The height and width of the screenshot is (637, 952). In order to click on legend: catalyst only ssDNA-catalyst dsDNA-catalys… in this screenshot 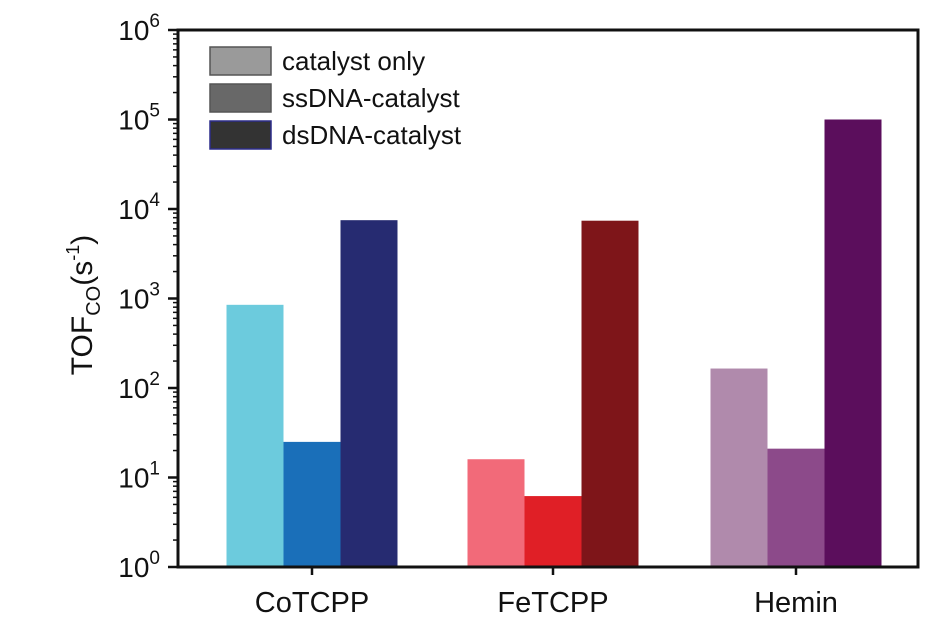, I will do `click(335, 98)`.